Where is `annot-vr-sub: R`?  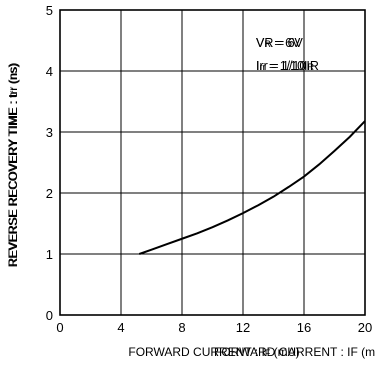 annot-vr-sub: R is located at coordinates (267, 44).